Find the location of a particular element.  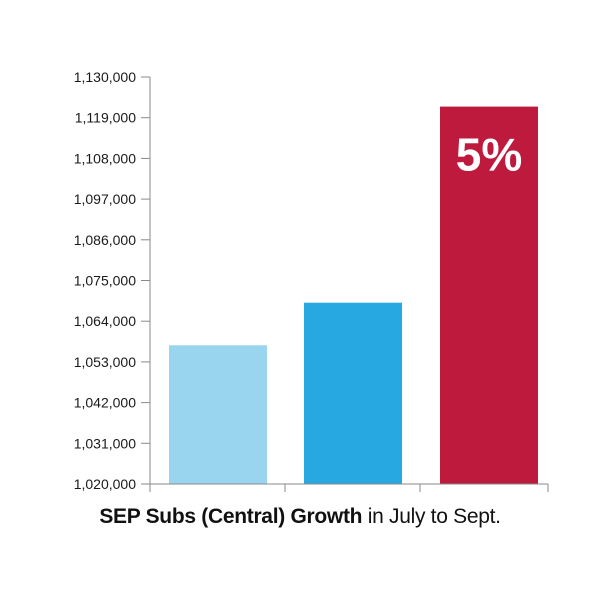

bar-data-label: 5% is located at coordinates (489, 155).